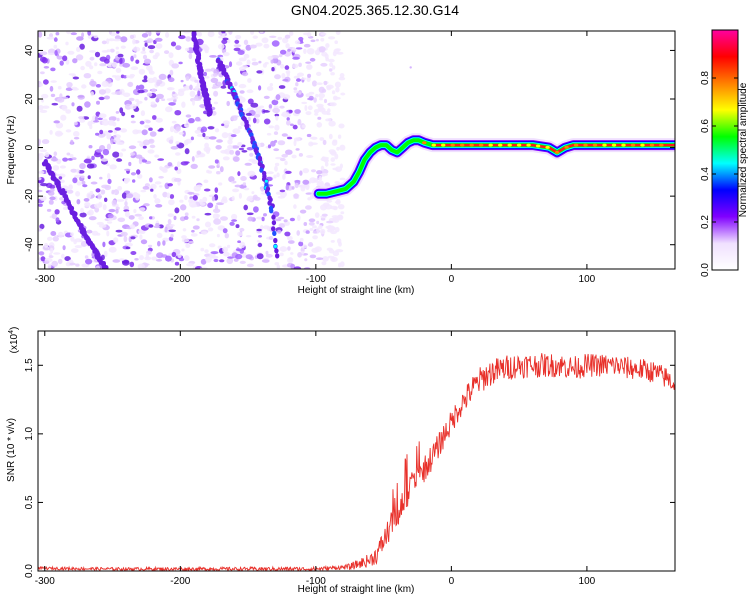  What do you see at coordinates (45, 581) in the screenshot?
I see `snr-xtick-0: -300` at bounding box center [45, 581].